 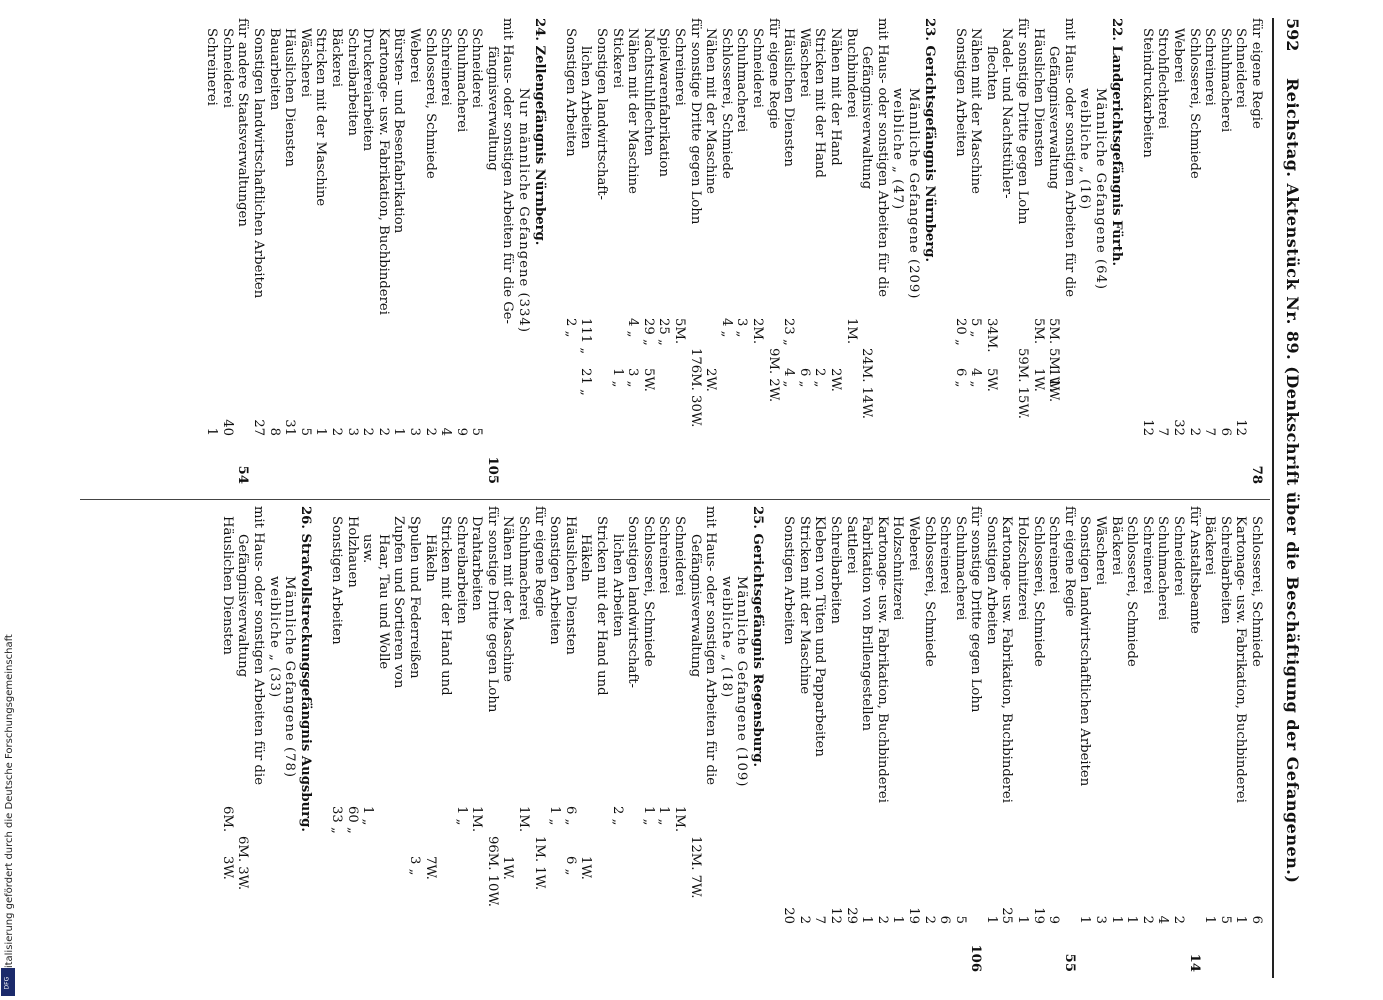 I want to click on row-label: weibliche „ (16), so click(x=1085, y=149).